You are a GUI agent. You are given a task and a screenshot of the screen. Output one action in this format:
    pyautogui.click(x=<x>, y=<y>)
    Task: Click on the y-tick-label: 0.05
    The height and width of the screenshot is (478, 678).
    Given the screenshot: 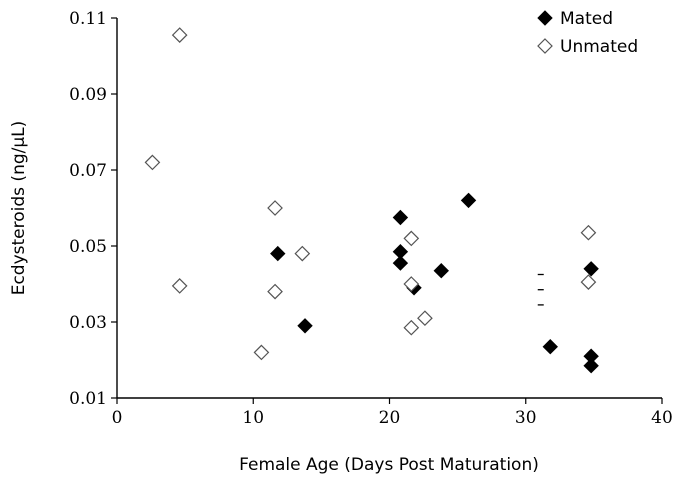 What is the action you would take?
    pyautogui.click(x=88, y=247)
    